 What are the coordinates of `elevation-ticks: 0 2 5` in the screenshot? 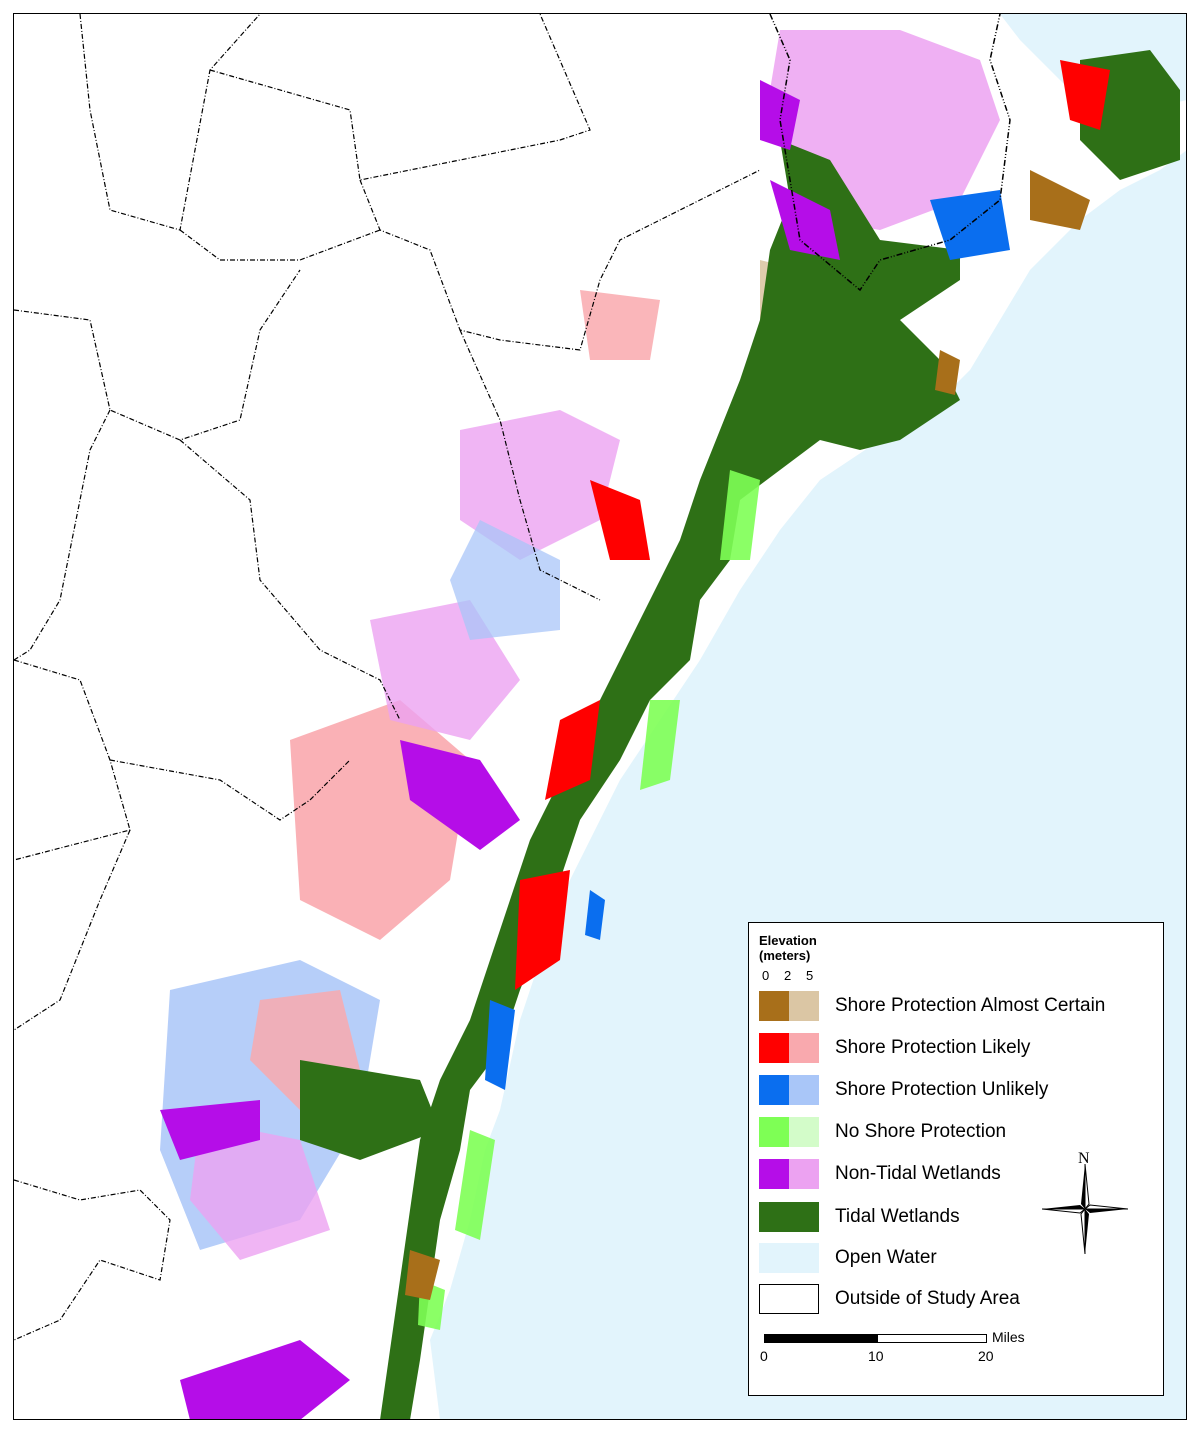 It's located at (797, 975).